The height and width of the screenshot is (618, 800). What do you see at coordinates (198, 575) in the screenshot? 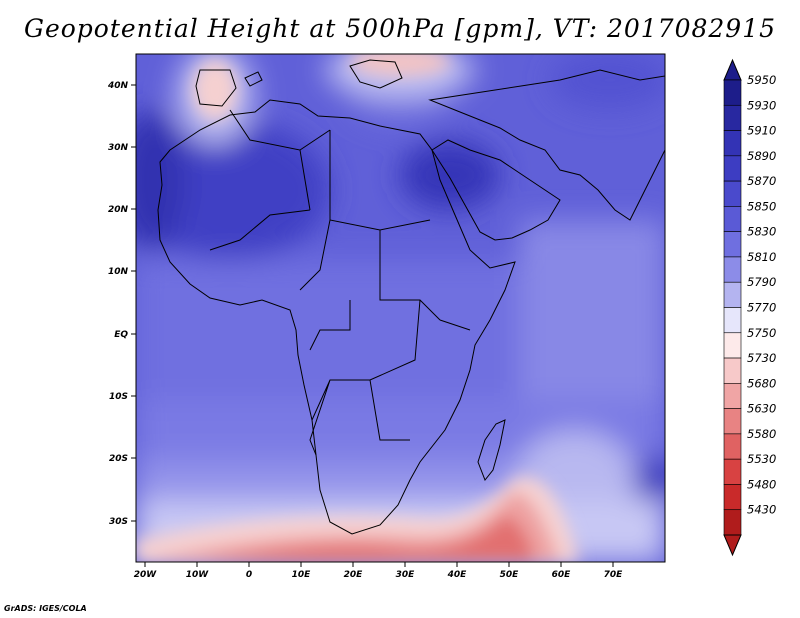
I see `lon-tick-label: 10W` at bounding box center [198, 575].